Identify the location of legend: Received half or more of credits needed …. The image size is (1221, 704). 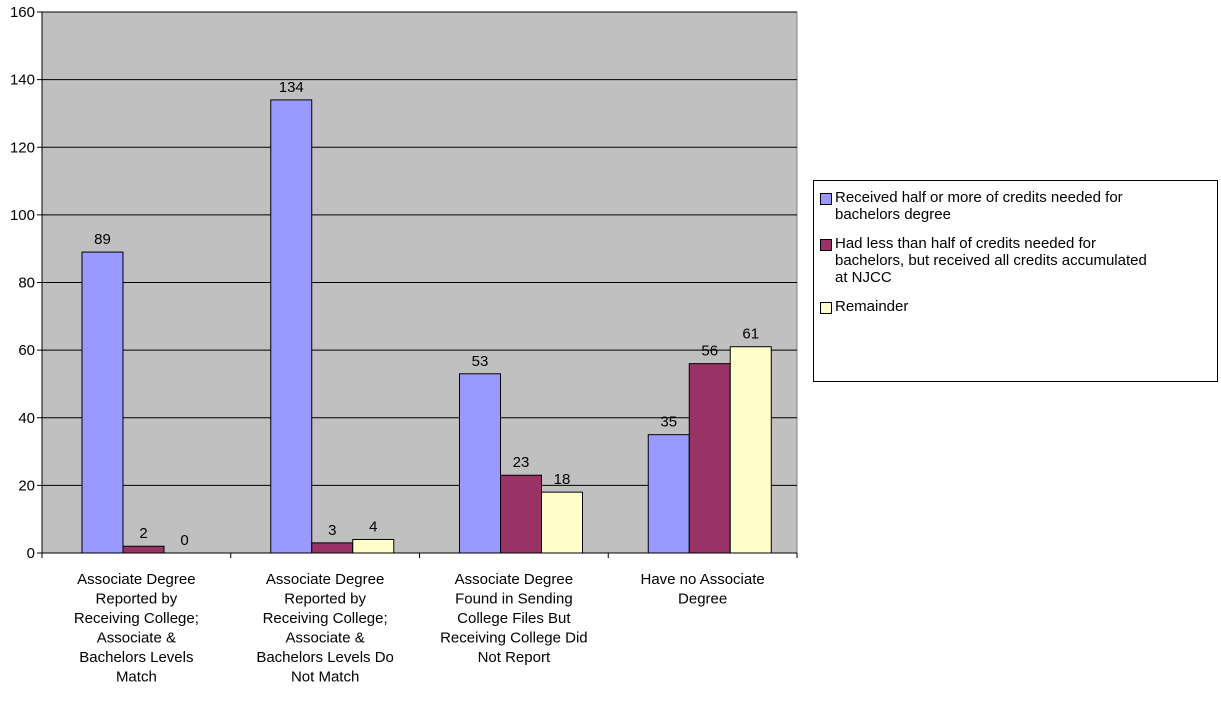
(1015, 281).